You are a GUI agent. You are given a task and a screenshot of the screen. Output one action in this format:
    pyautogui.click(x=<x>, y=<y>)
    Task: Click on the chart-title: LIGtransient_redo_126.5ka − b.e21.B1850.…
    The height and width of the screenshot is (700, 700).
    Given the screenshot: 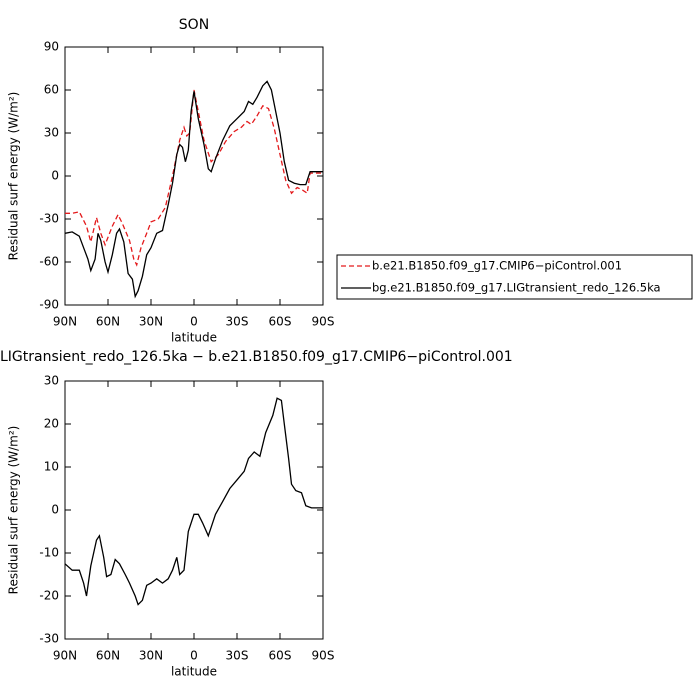 What is the action you would take?
    pyautogui.click(x=256, y=357)
    